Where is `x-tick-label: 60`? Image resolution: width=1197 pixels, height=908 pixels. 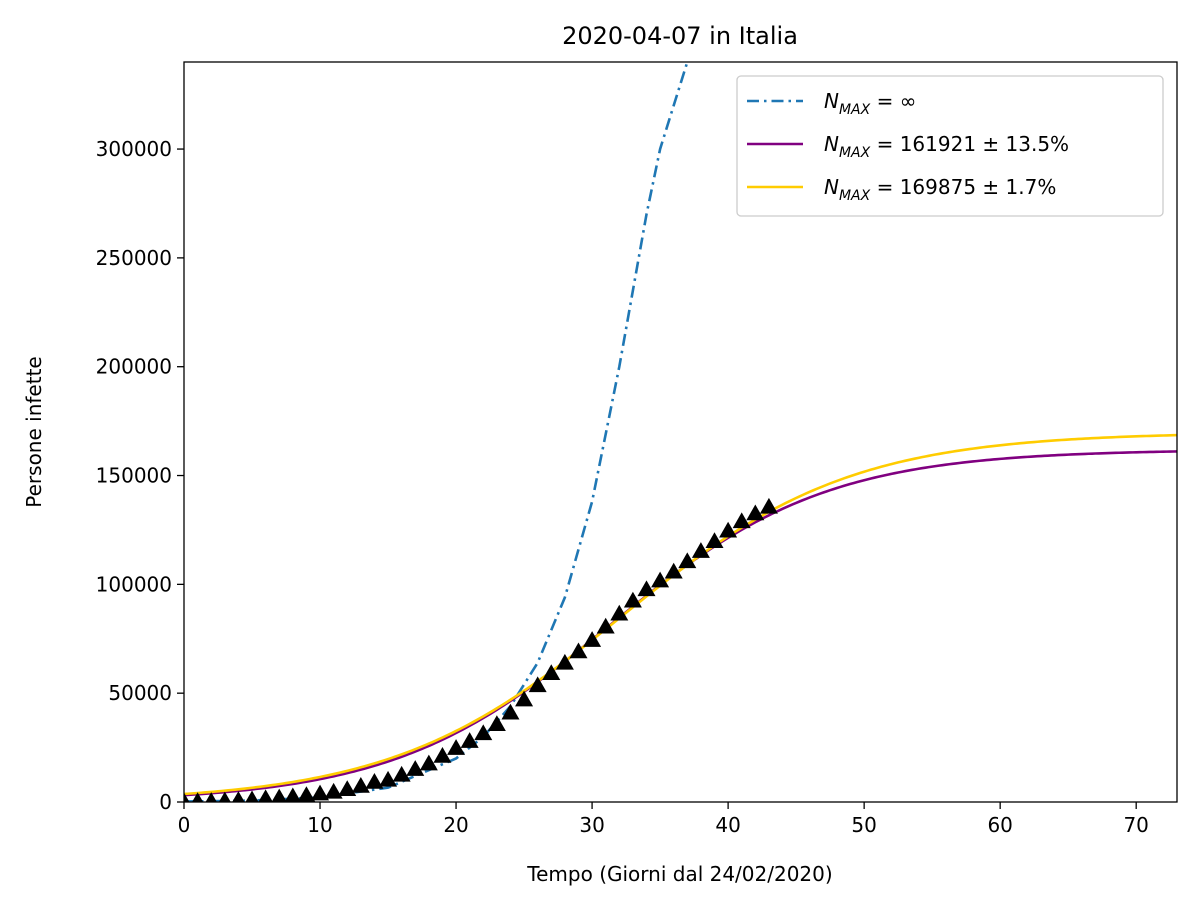
x-tick-label: 60 is located at coordinates (999, 825).